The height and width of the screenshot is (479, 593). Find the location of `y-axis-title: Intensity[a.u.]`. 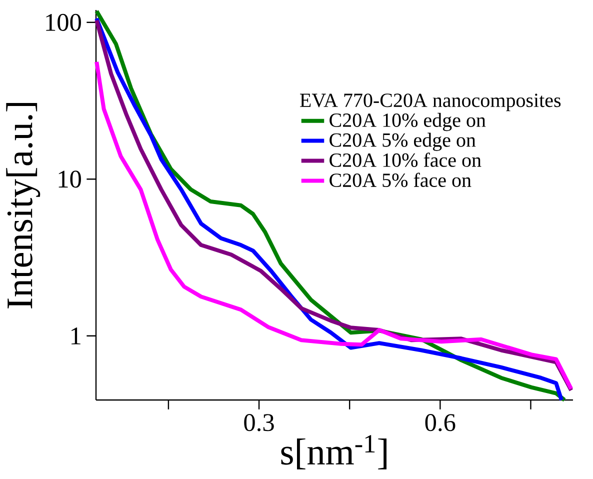

y-axis-title: Intensity[a.u.] is located at coordinates (23, 205).